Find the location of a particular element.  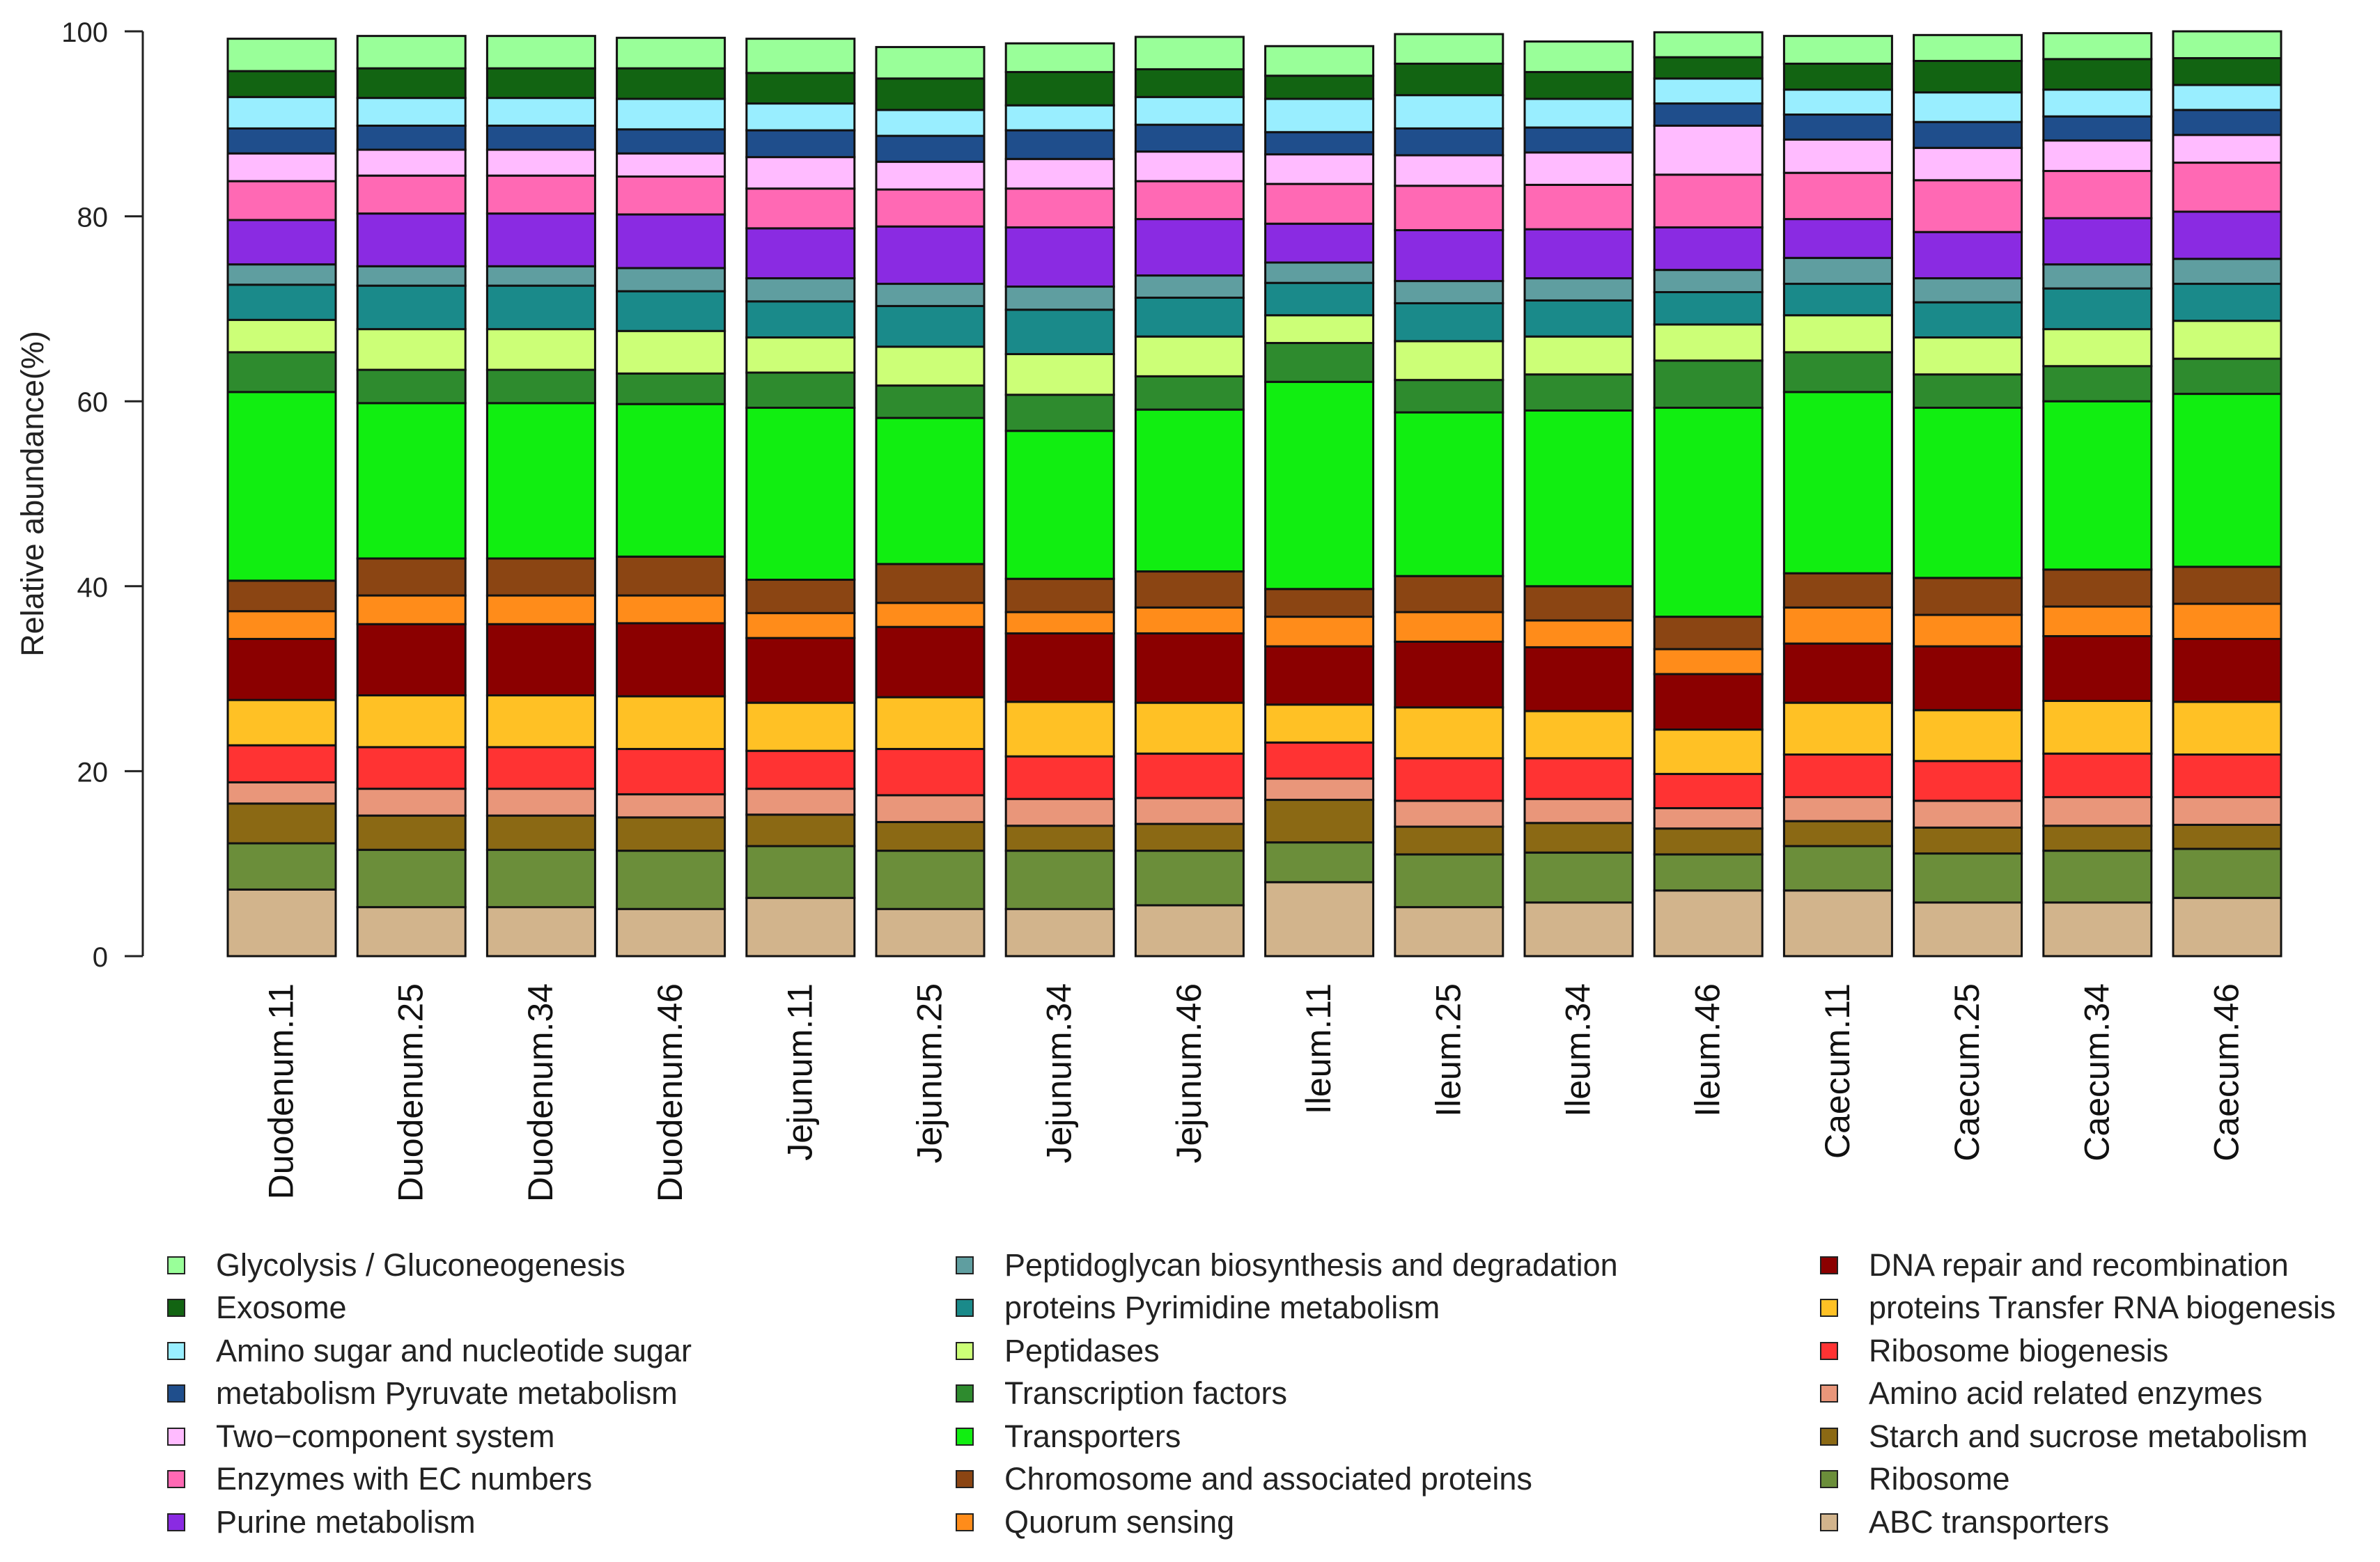

y-axis: 0 20 40 60 80 100 is located at coordinates (102, 495).